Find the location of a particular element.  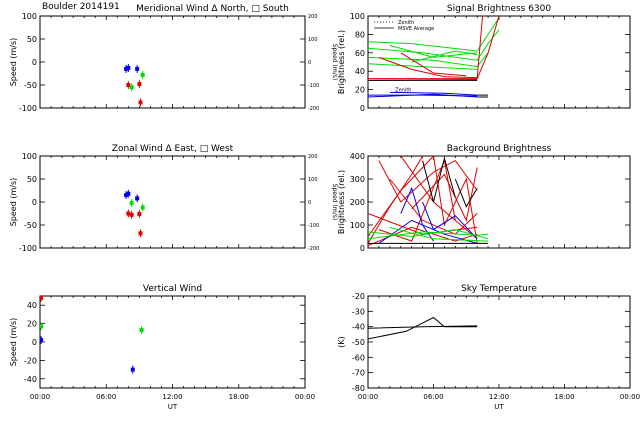

background-ytick-label: 400 is located at coordinates (357, 156).